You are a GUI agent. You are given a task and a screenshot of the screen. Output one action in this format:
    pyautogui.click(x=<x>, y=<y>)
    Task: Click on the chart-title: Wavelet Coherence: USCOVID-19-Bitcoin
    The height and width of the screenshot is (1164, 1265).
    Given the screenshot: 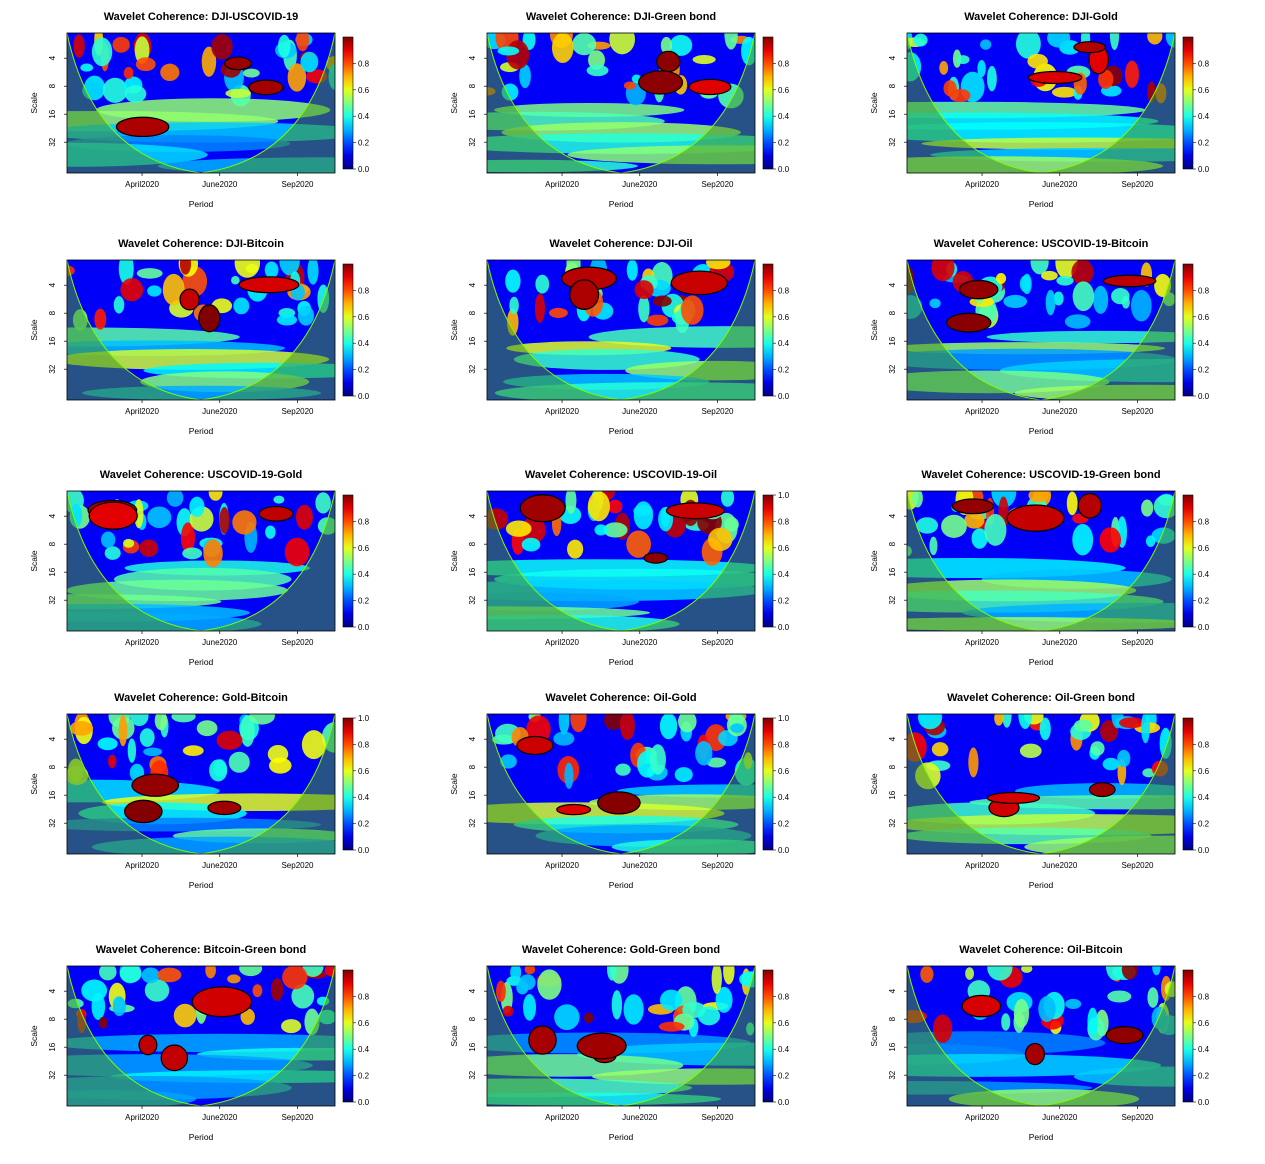 What is the action you would take?
    pyautogui.click(x=1041, y=244)
    